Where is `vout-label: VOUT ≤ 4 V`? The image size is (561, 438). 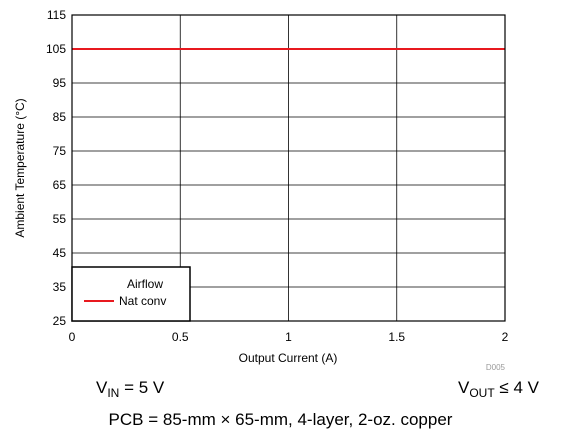
vout-label: VOUT ≤ 4 V is located at coordinates (498, 389).